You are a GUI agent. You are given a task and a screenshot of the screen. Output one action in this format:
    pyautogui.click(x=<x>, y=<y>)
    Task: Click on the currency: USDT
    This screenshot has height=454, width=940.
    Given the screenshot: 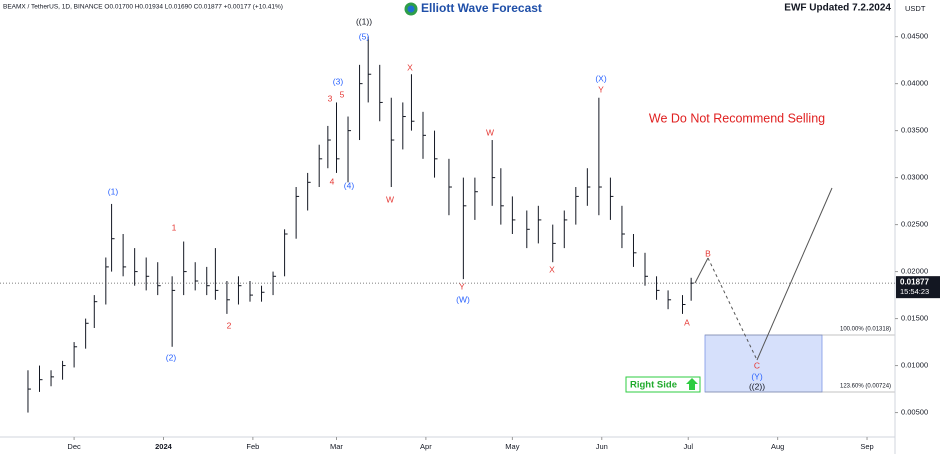 What is the action you would take?
    pyautogui.click(x=915, y=8)
    